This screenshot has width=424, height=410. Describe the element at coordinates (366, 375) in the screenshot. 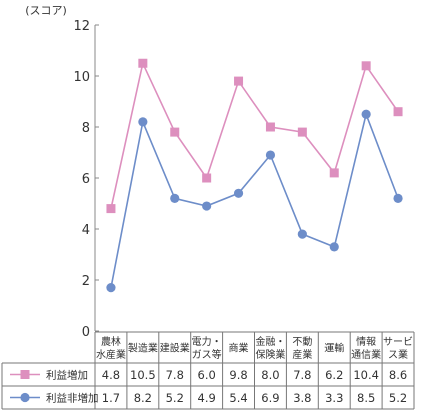

I see `table-value: 10.4` at that location.